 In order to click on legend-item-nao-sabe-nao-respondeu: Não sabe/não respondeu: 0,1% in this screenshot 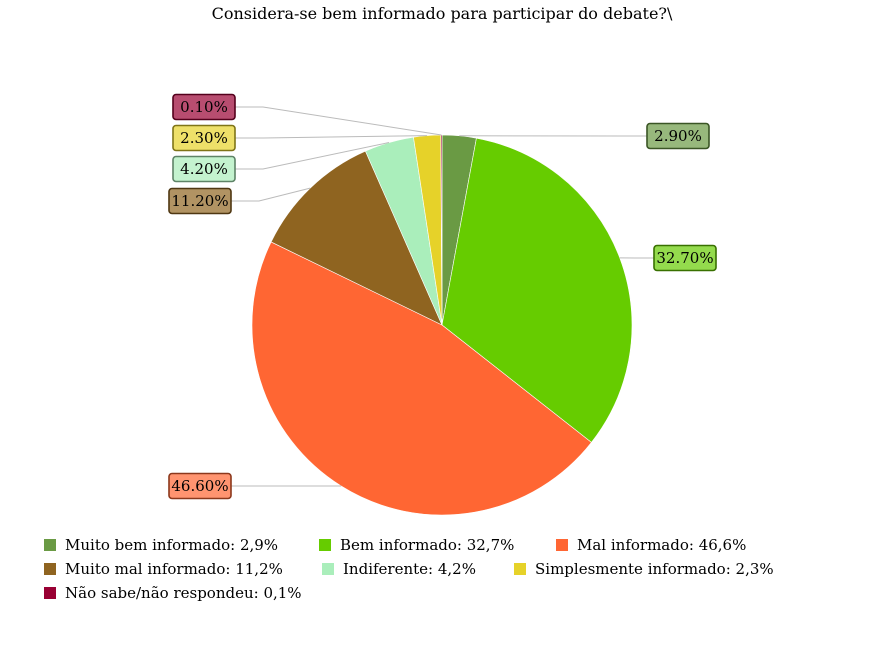, I will do `click(173, 593)`.